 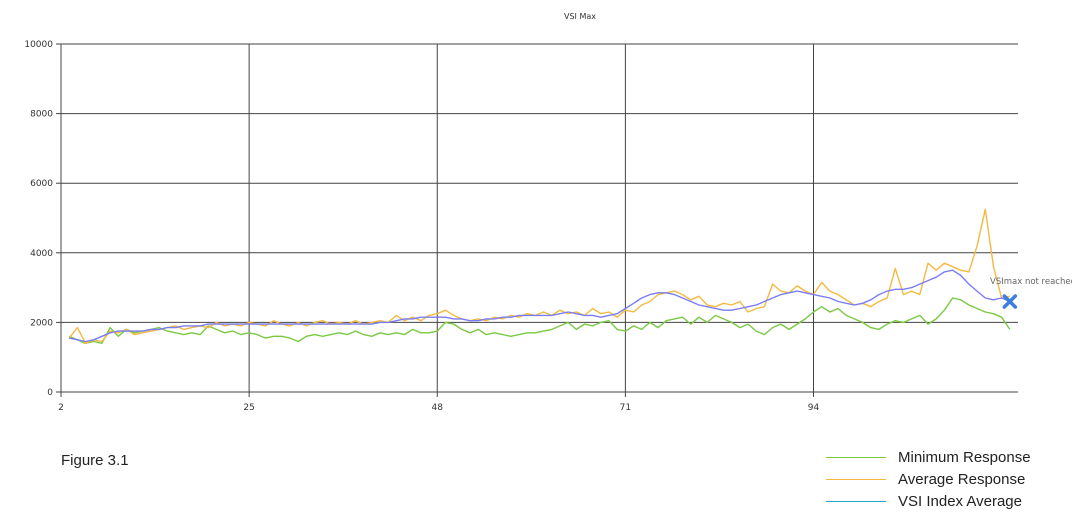 I want to click on marker-stroke-b, so click(x=1010, y=301).